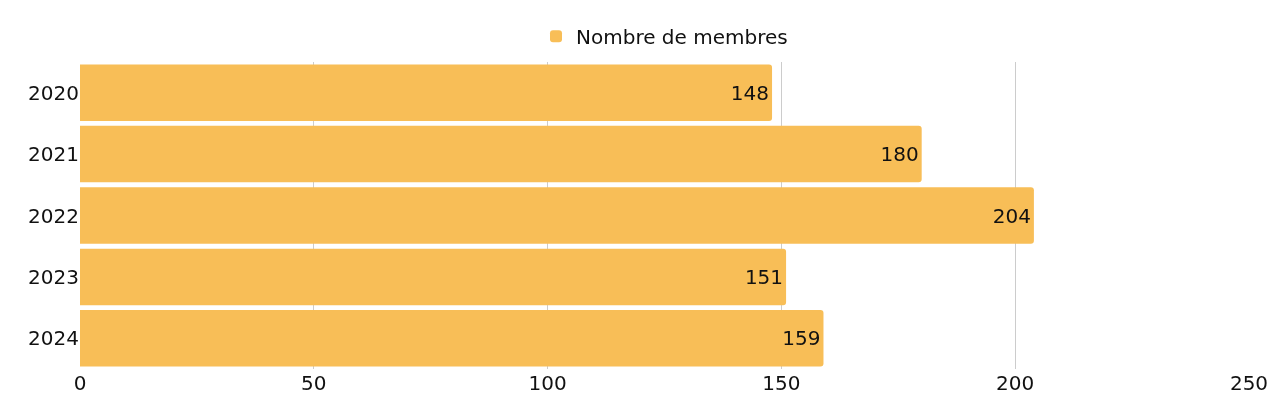 This screenshot has width=1280, height=407. Describe the element at coordinates (801, 338) in the screenshot. I see `data-label: 159` at that location.